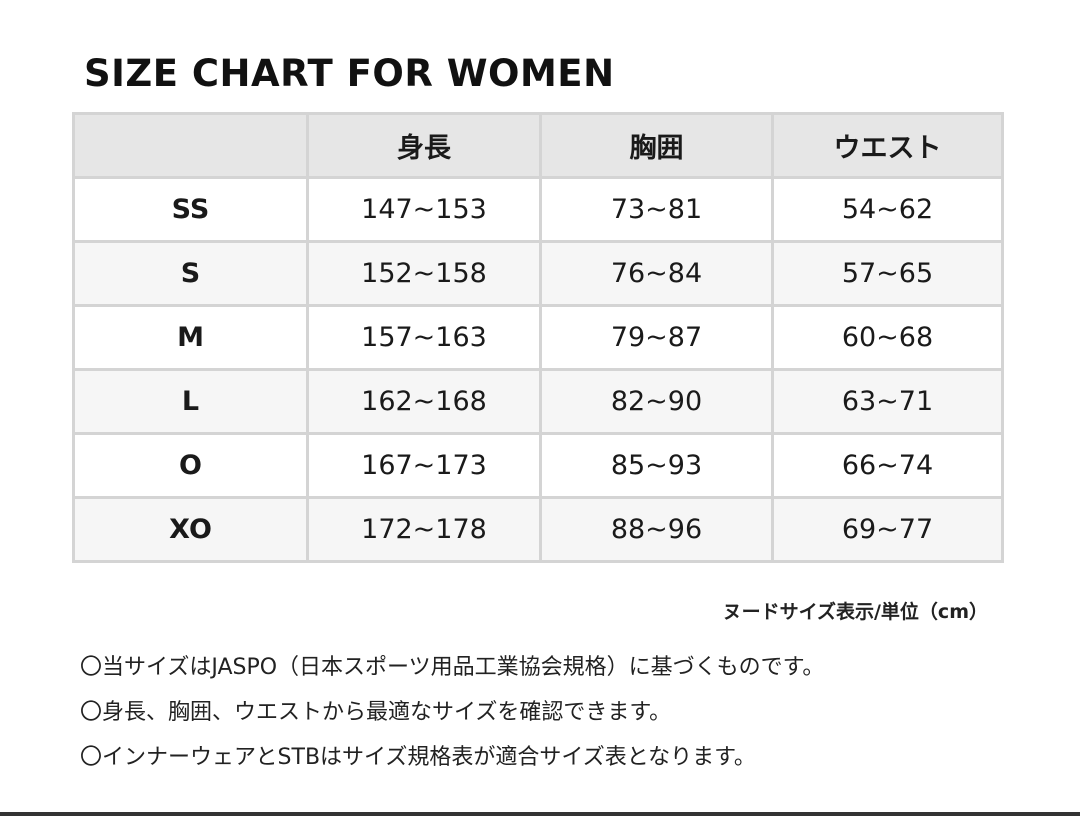  Describe the element at coordinates (190, 337) in the screenshot. I see `size-label-cell: M` at that location.